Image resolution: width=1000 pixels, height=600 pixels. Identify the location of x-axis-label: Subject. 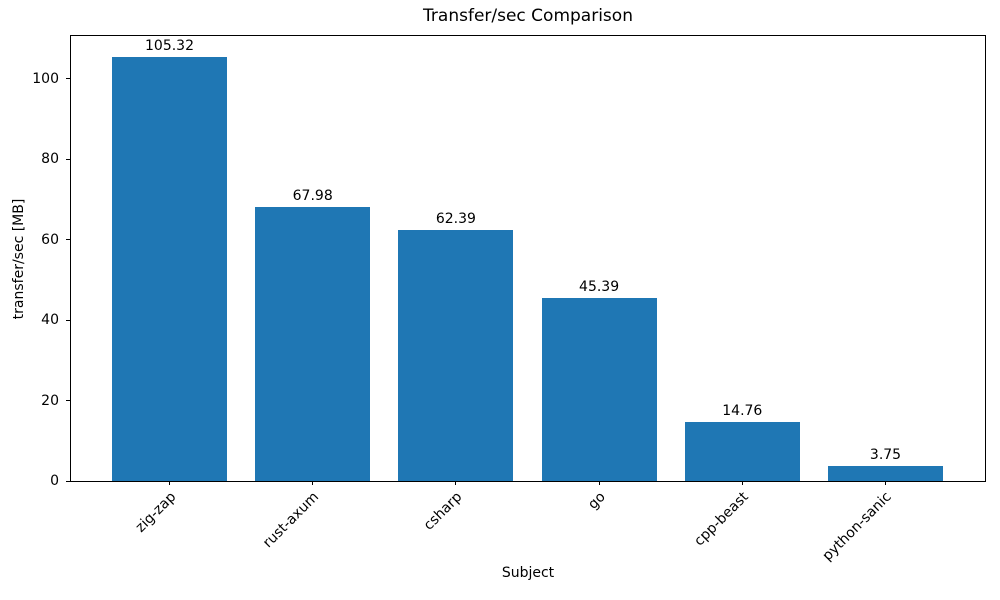
(528, 573).